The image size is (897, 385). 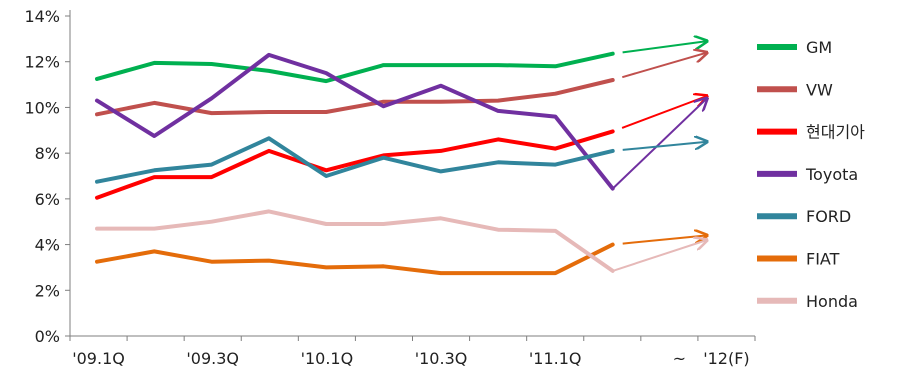 What do you see at coordinates (832, 301) in the screenshot?
I see `legend-label: Honda` at bounding box center [832, 301].